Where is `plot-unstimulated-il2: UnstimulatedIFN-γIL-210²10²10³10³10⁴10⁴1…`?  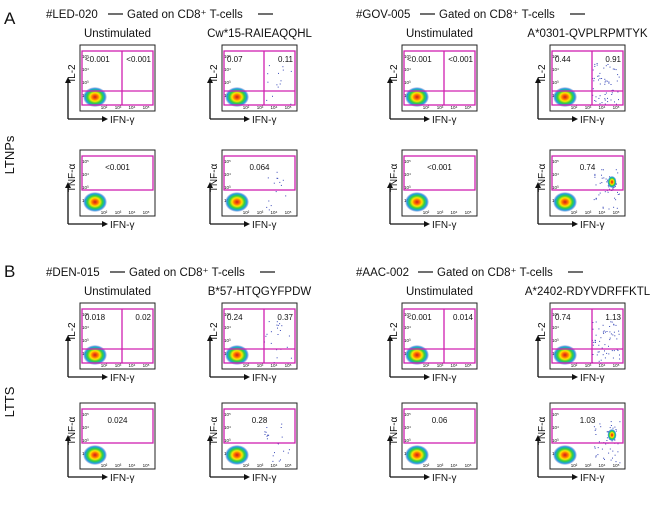 plot-unstimulated-il2: UnstimulatedIFN-γIL-210²10²10³10³10⁴10⁴1… is located at coordinates (432, 77).